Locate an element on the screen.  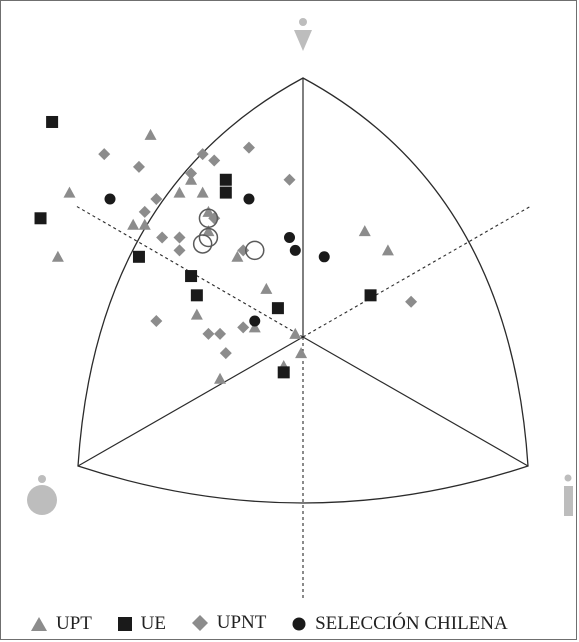
legend-label-ue: UE is located at coordinates (153, 623).